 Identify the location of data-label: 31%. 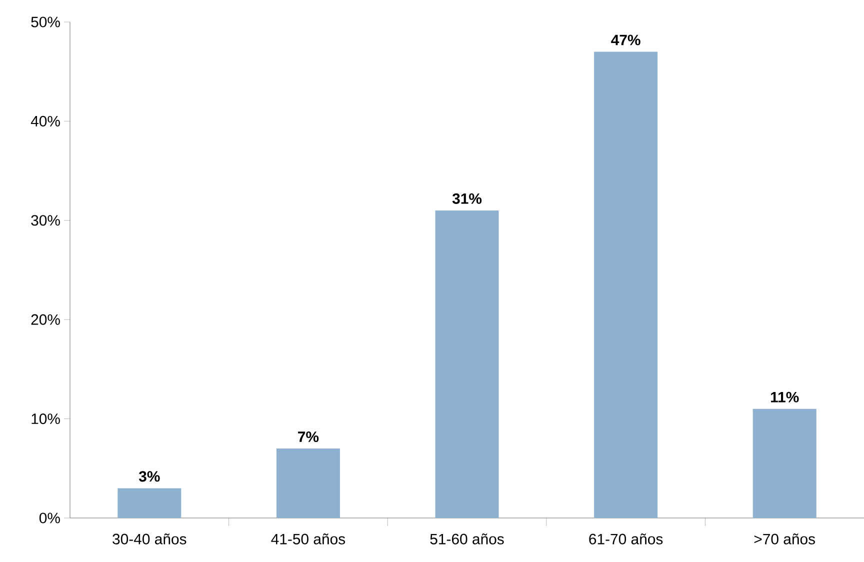
(467, 198).